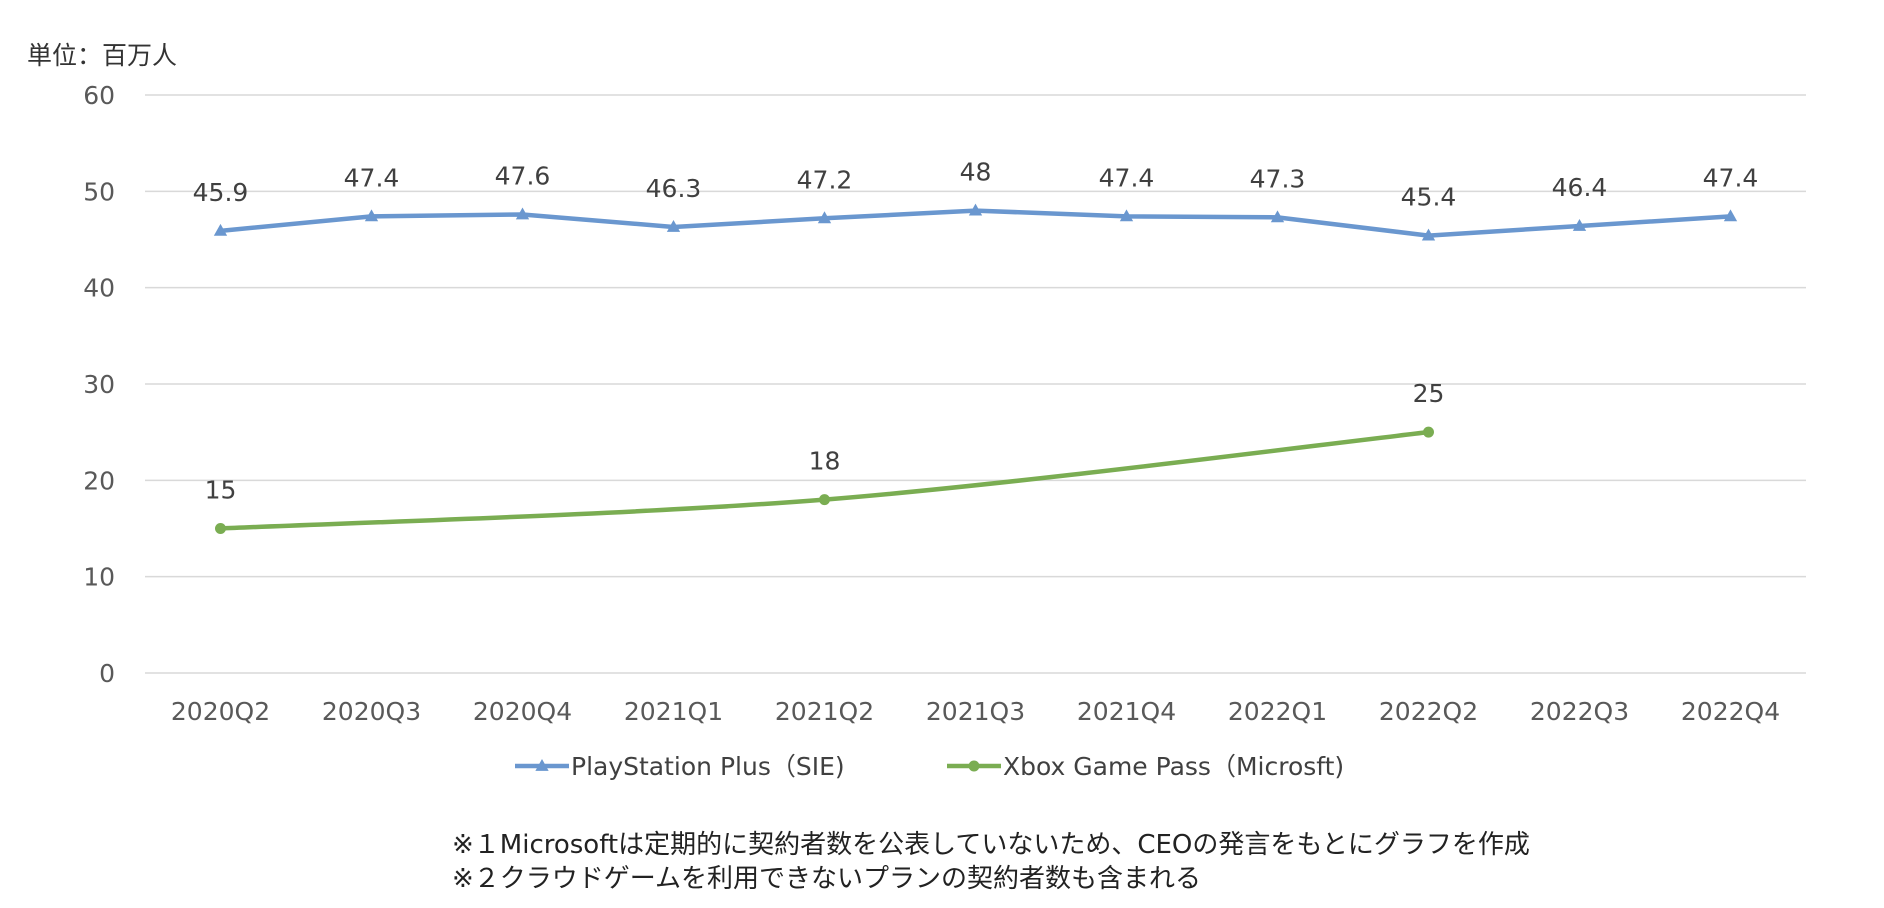 The width and height of the screenshot is (1884, 908). What do you see at coordinates (99, 577) in the screenshot?
I see `y-tick-label: 10` at bounding box center [99, 577].